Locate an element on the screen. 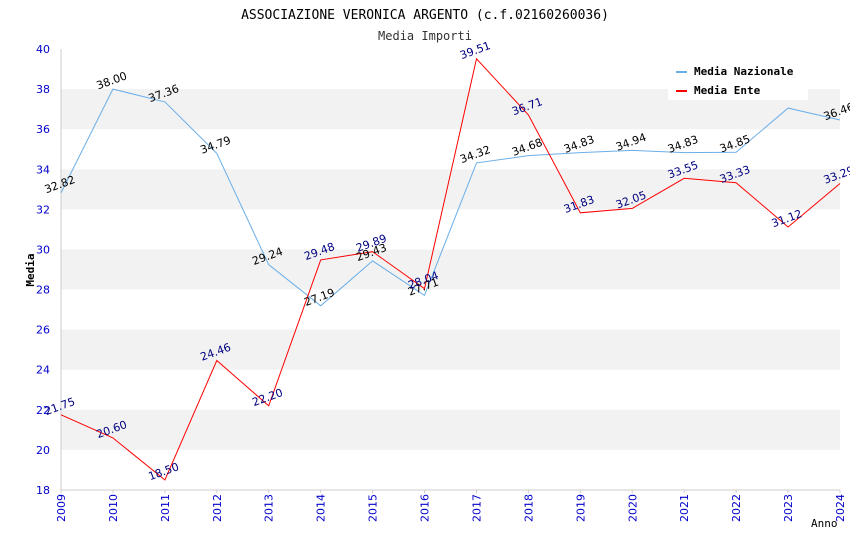 The image size is (850, 550). x-tick-label: 2023 is located at coordinates (788, 508).